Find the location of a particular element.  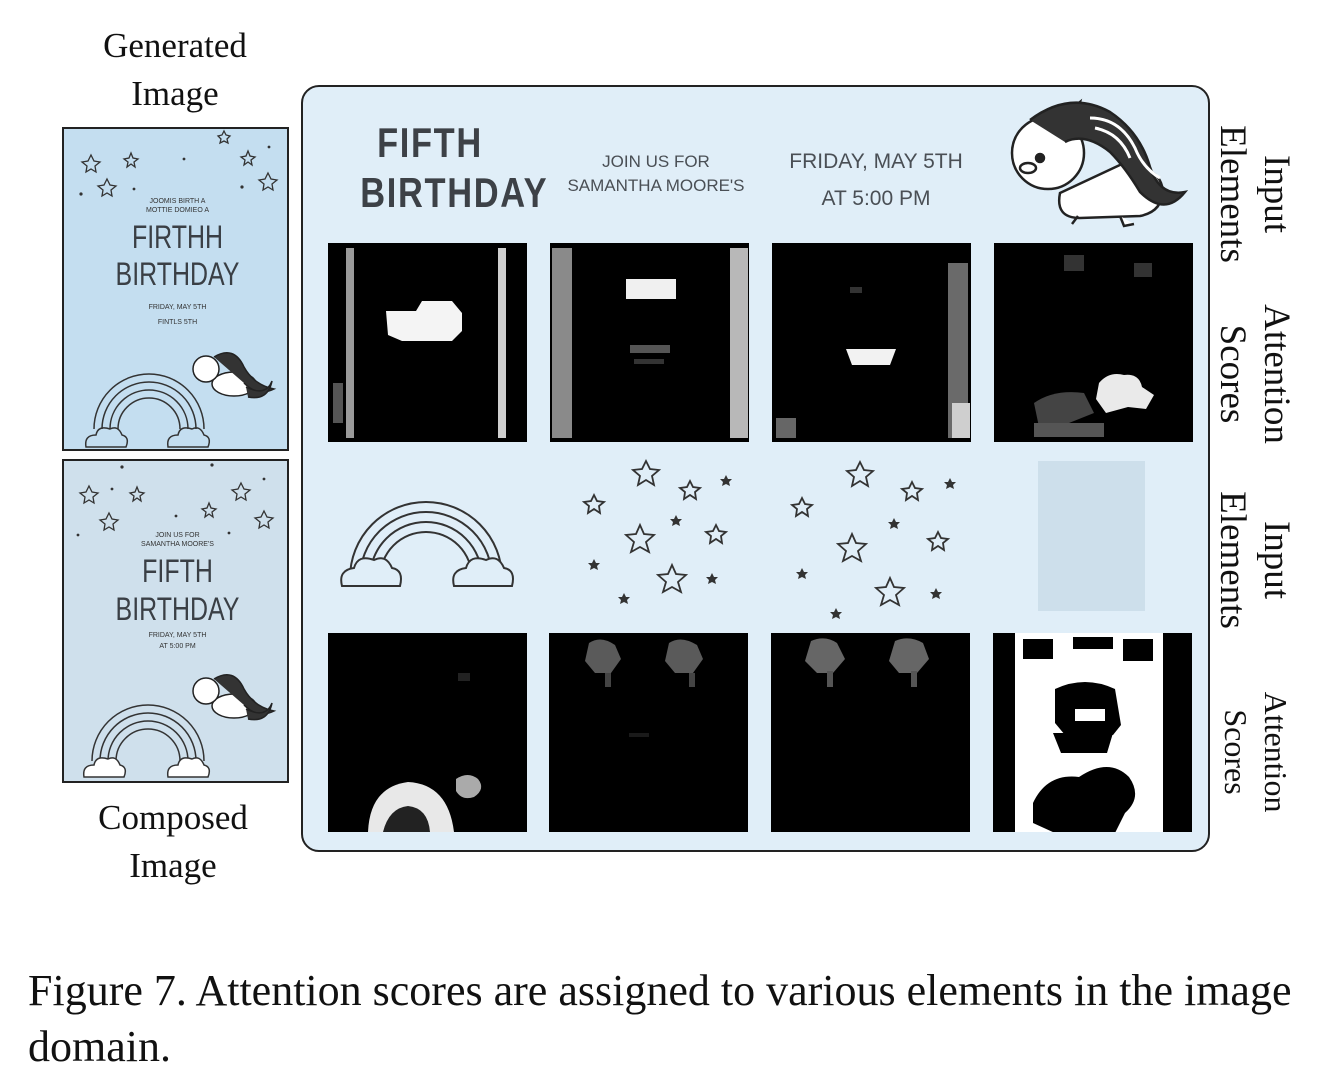

attention-map-rainbow is located at coordinates (427, 732).